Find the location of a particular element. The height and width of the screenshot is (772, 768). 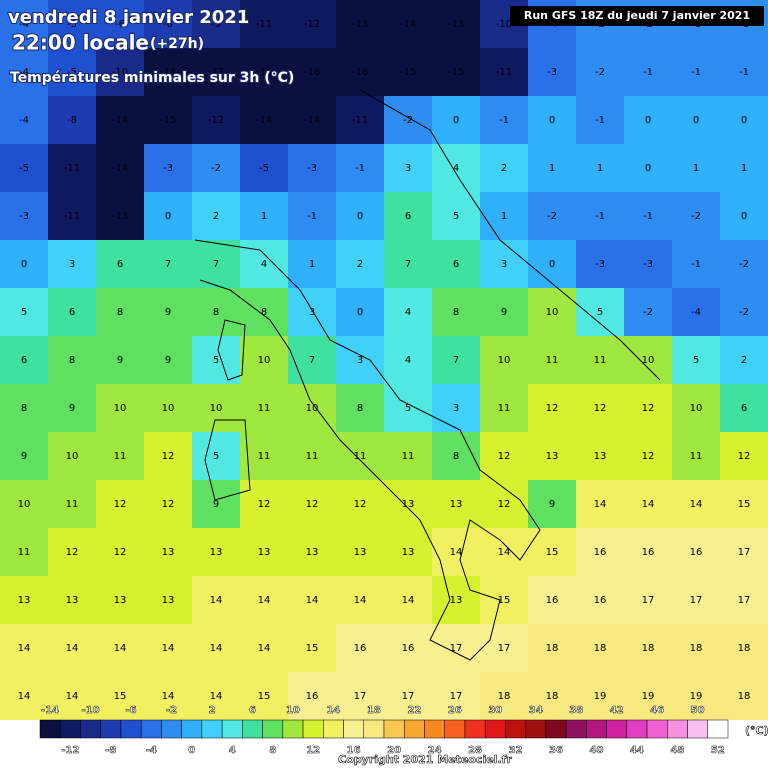

value: -16 is located at coordinates (264, 72).